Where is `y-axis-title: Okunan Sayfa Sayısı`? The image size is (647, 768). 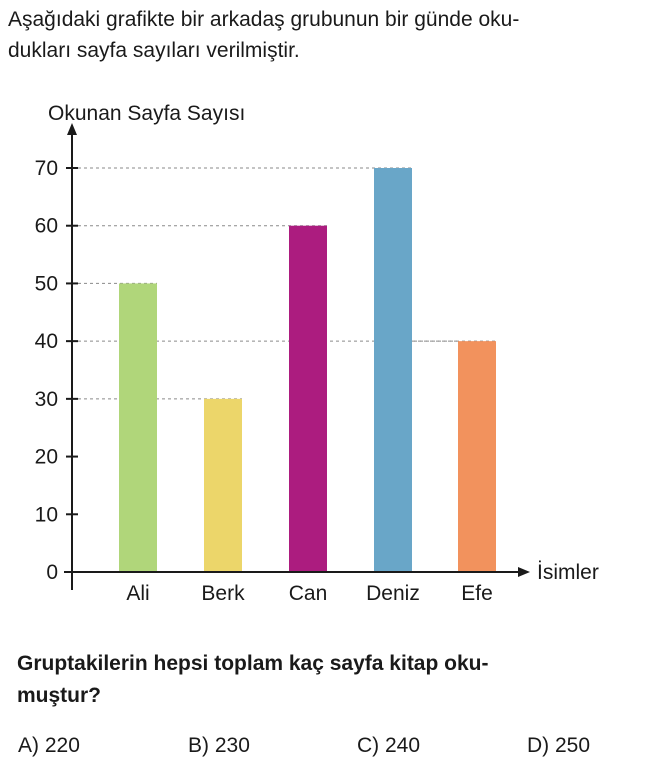
y-axis-title: Okunan Sayfa Sayısı is located at coordinates (146, 113).